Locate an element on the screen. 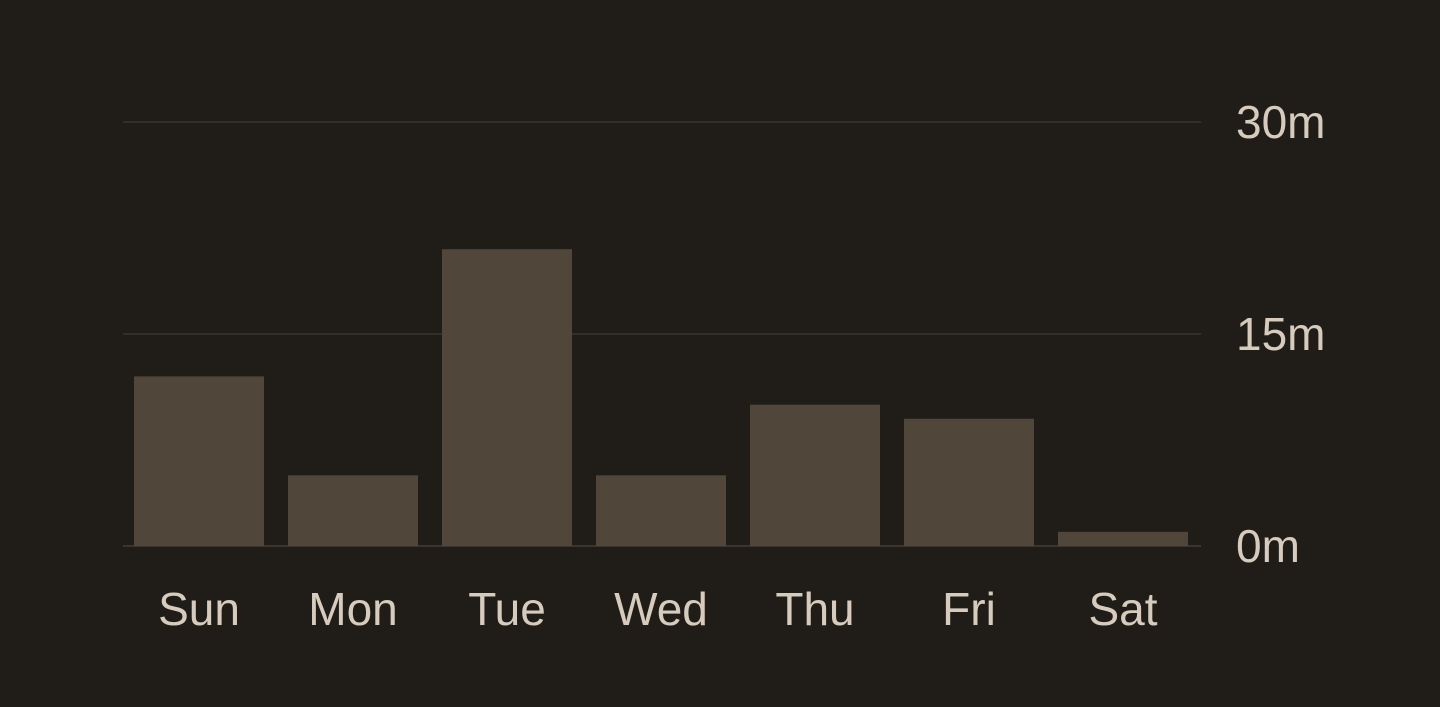  bar-fri is located at coordinates (969, 482).